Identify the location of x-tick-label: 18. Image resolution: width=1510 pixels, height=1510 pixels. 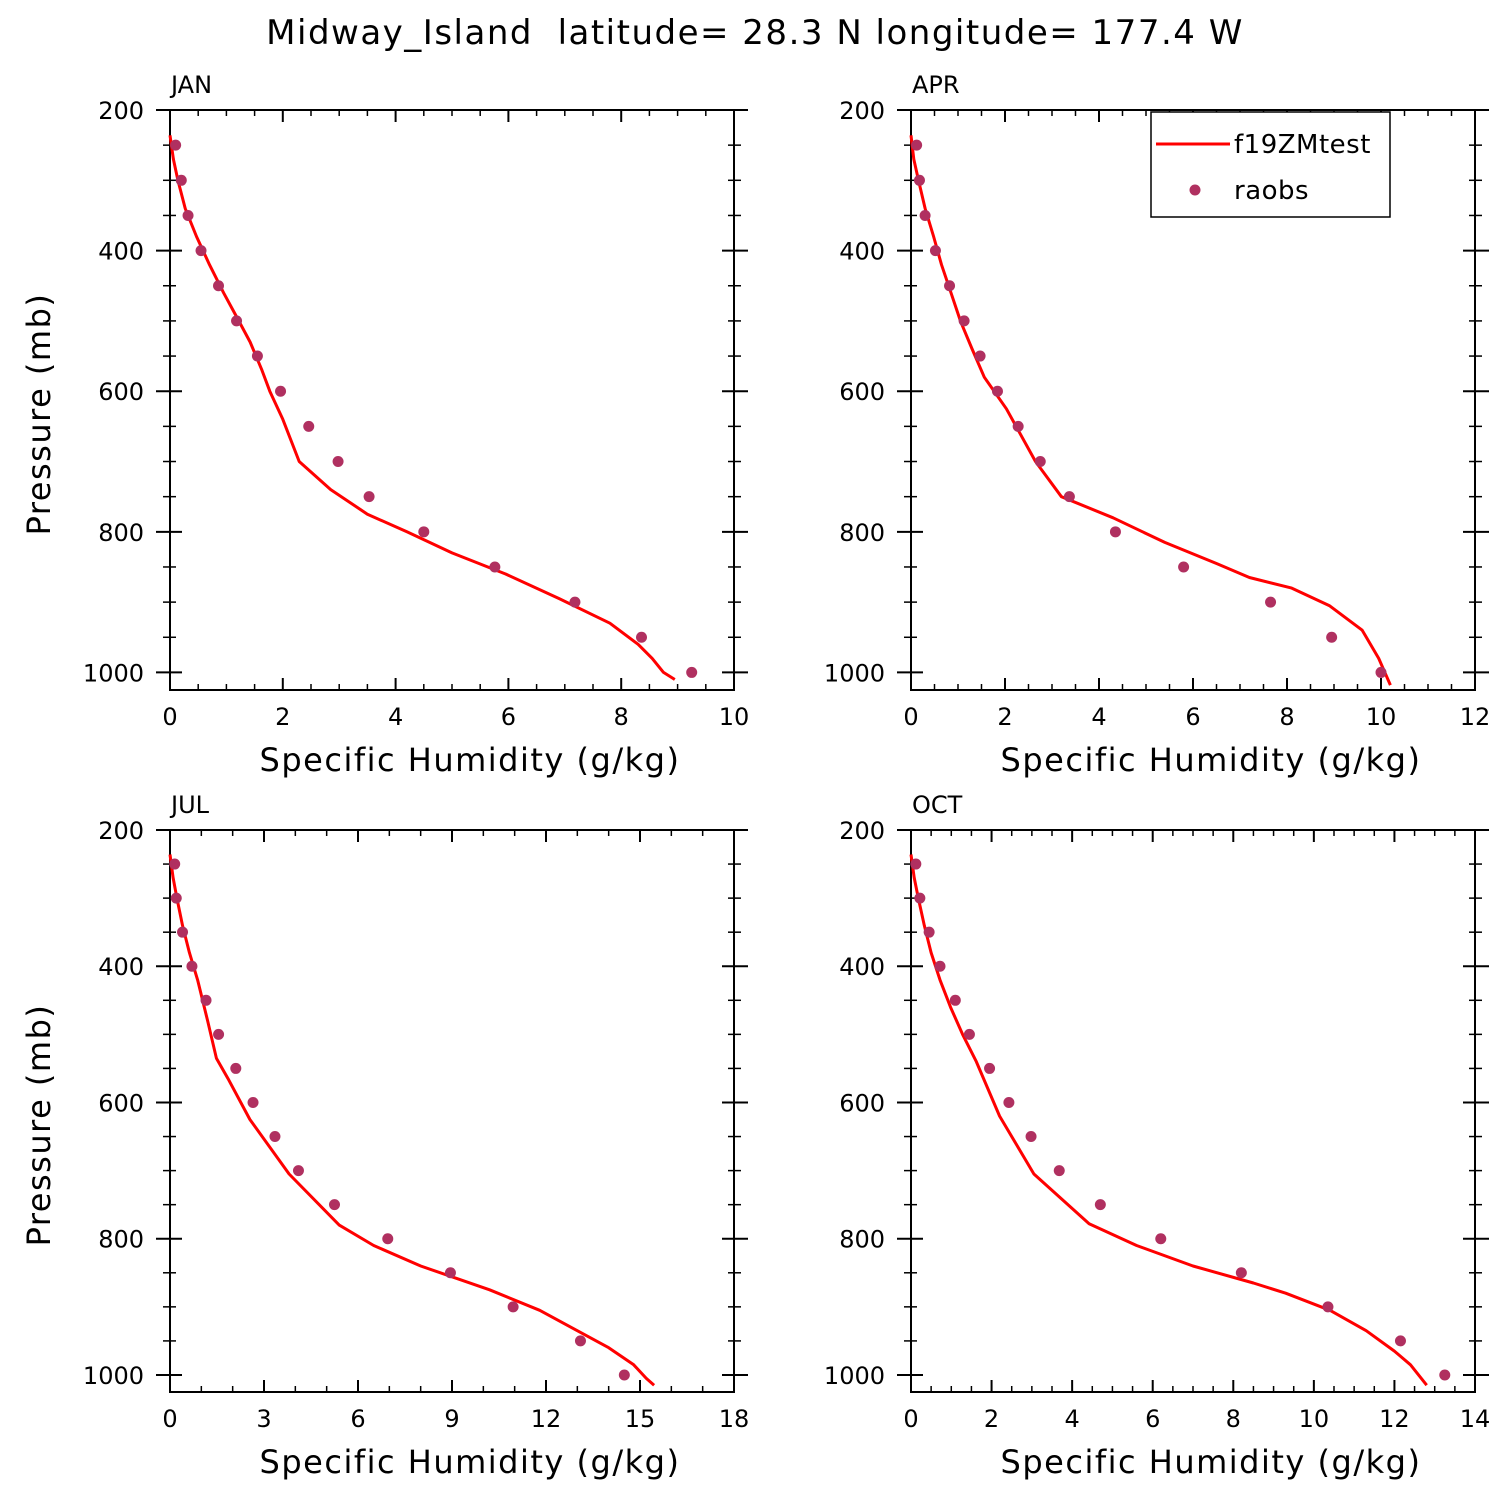
(734, 1419).